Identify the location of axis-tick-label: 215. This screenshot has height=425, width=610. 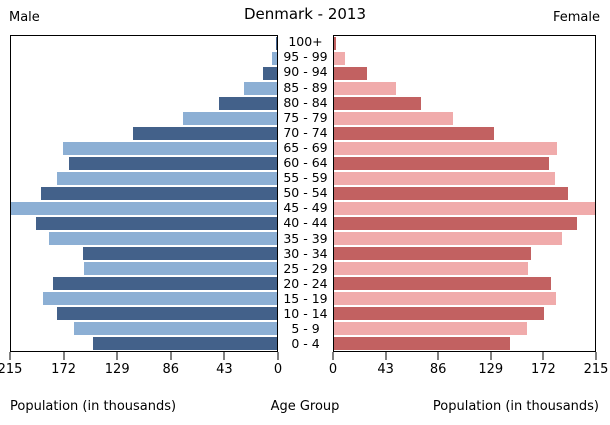
(11, 369).